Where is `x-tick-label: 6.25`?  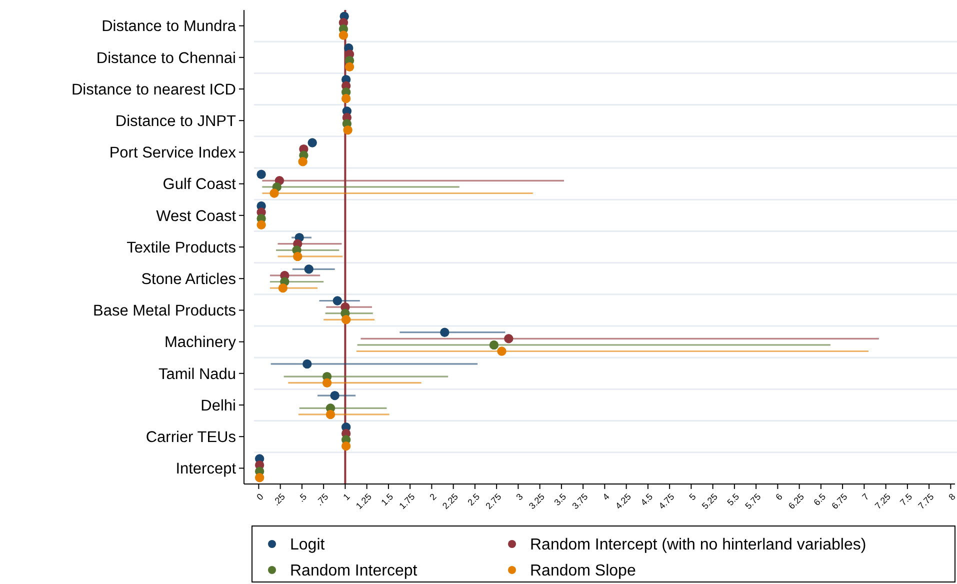 x-tick-label: 6.25 is located at coordinates (796, 502).